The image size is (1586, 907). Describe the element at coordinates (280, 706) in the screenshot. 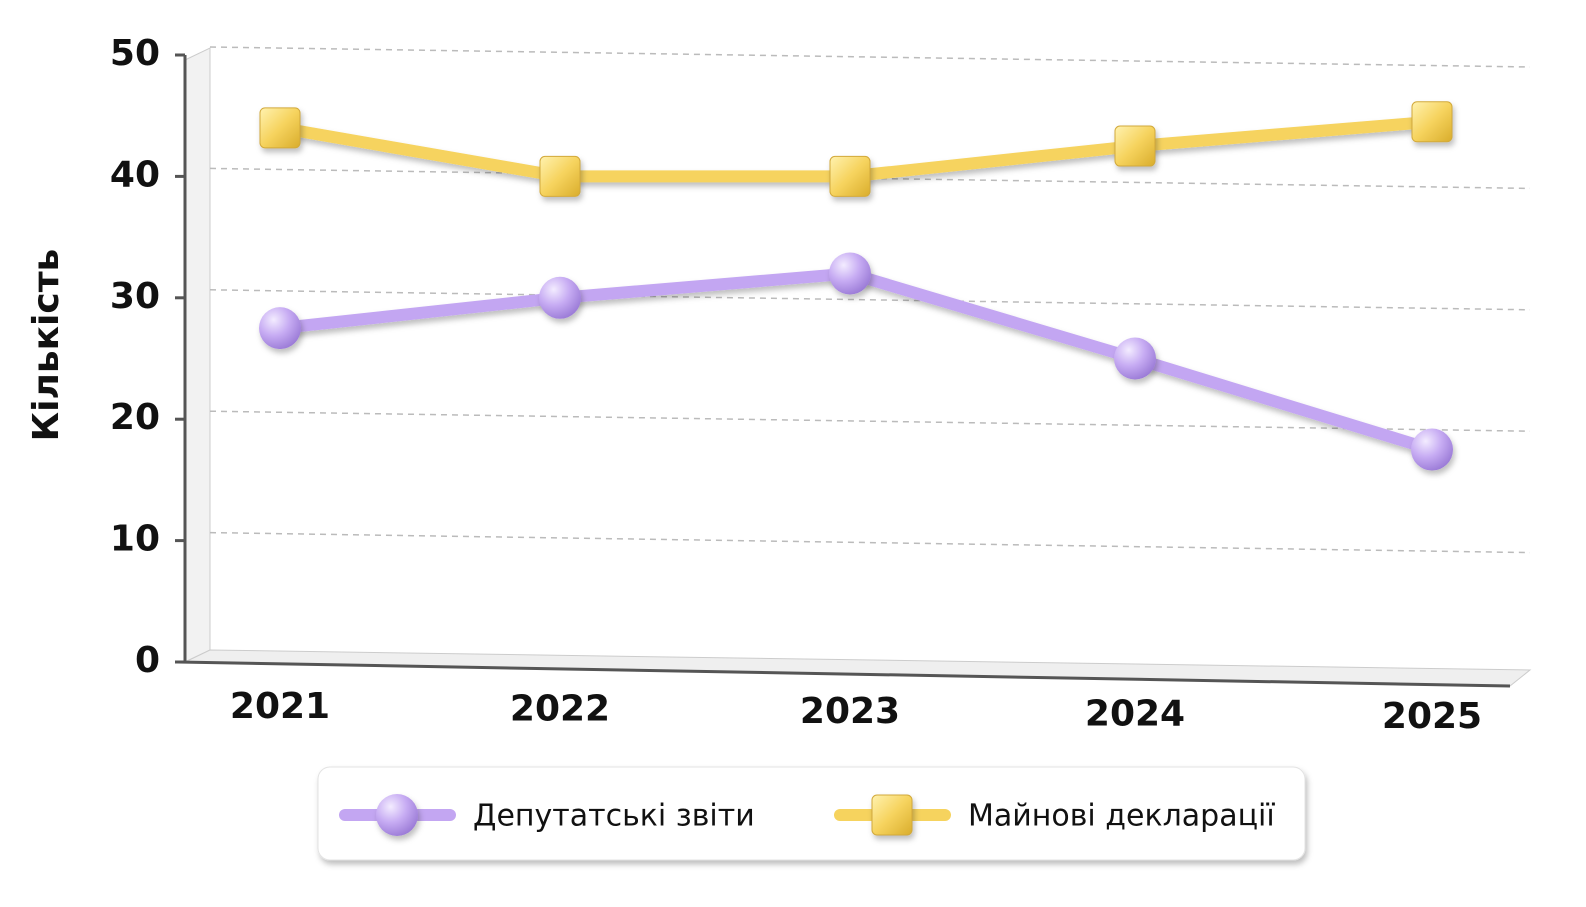

I see `x-tick-label: 2021` at that location.